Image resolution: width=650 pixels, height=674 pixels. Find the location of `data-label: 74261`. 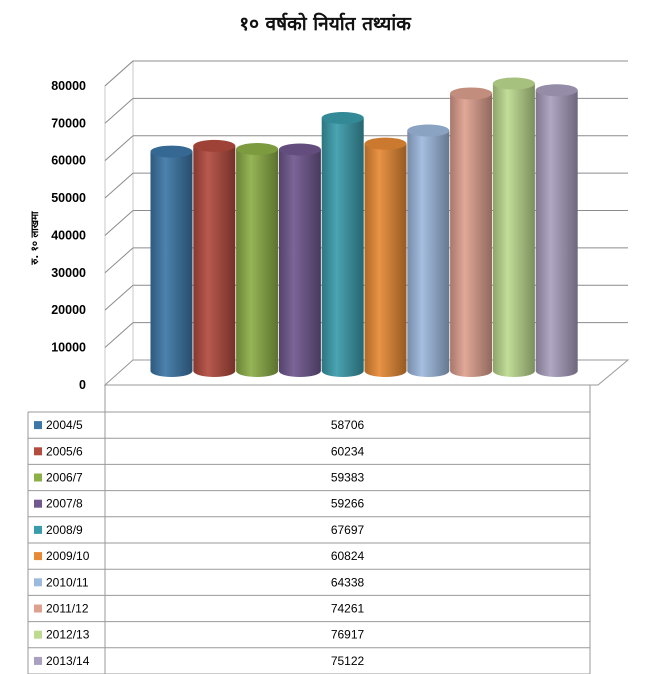

data-label: 74261 is located at coordinates (348, 609).